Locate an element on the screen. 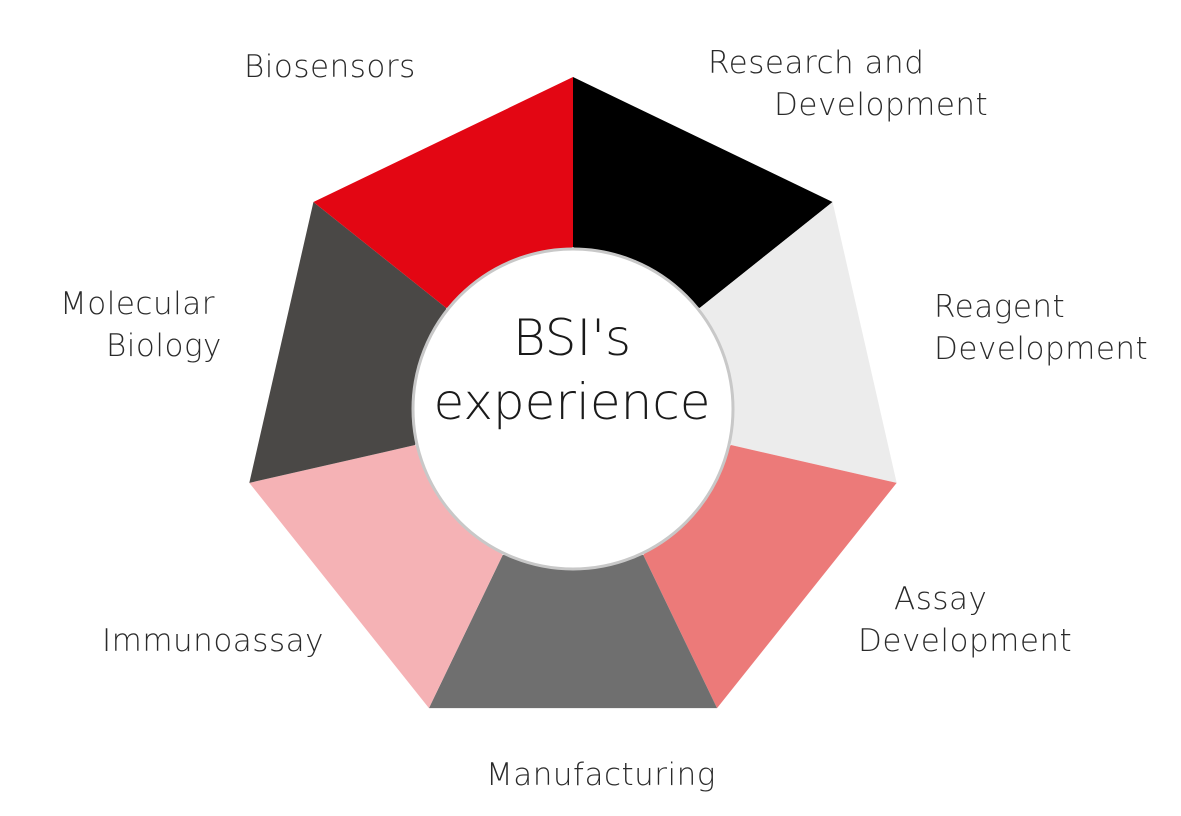  label-manufacturing: Manufacturing is located at coordinates (601, 775).